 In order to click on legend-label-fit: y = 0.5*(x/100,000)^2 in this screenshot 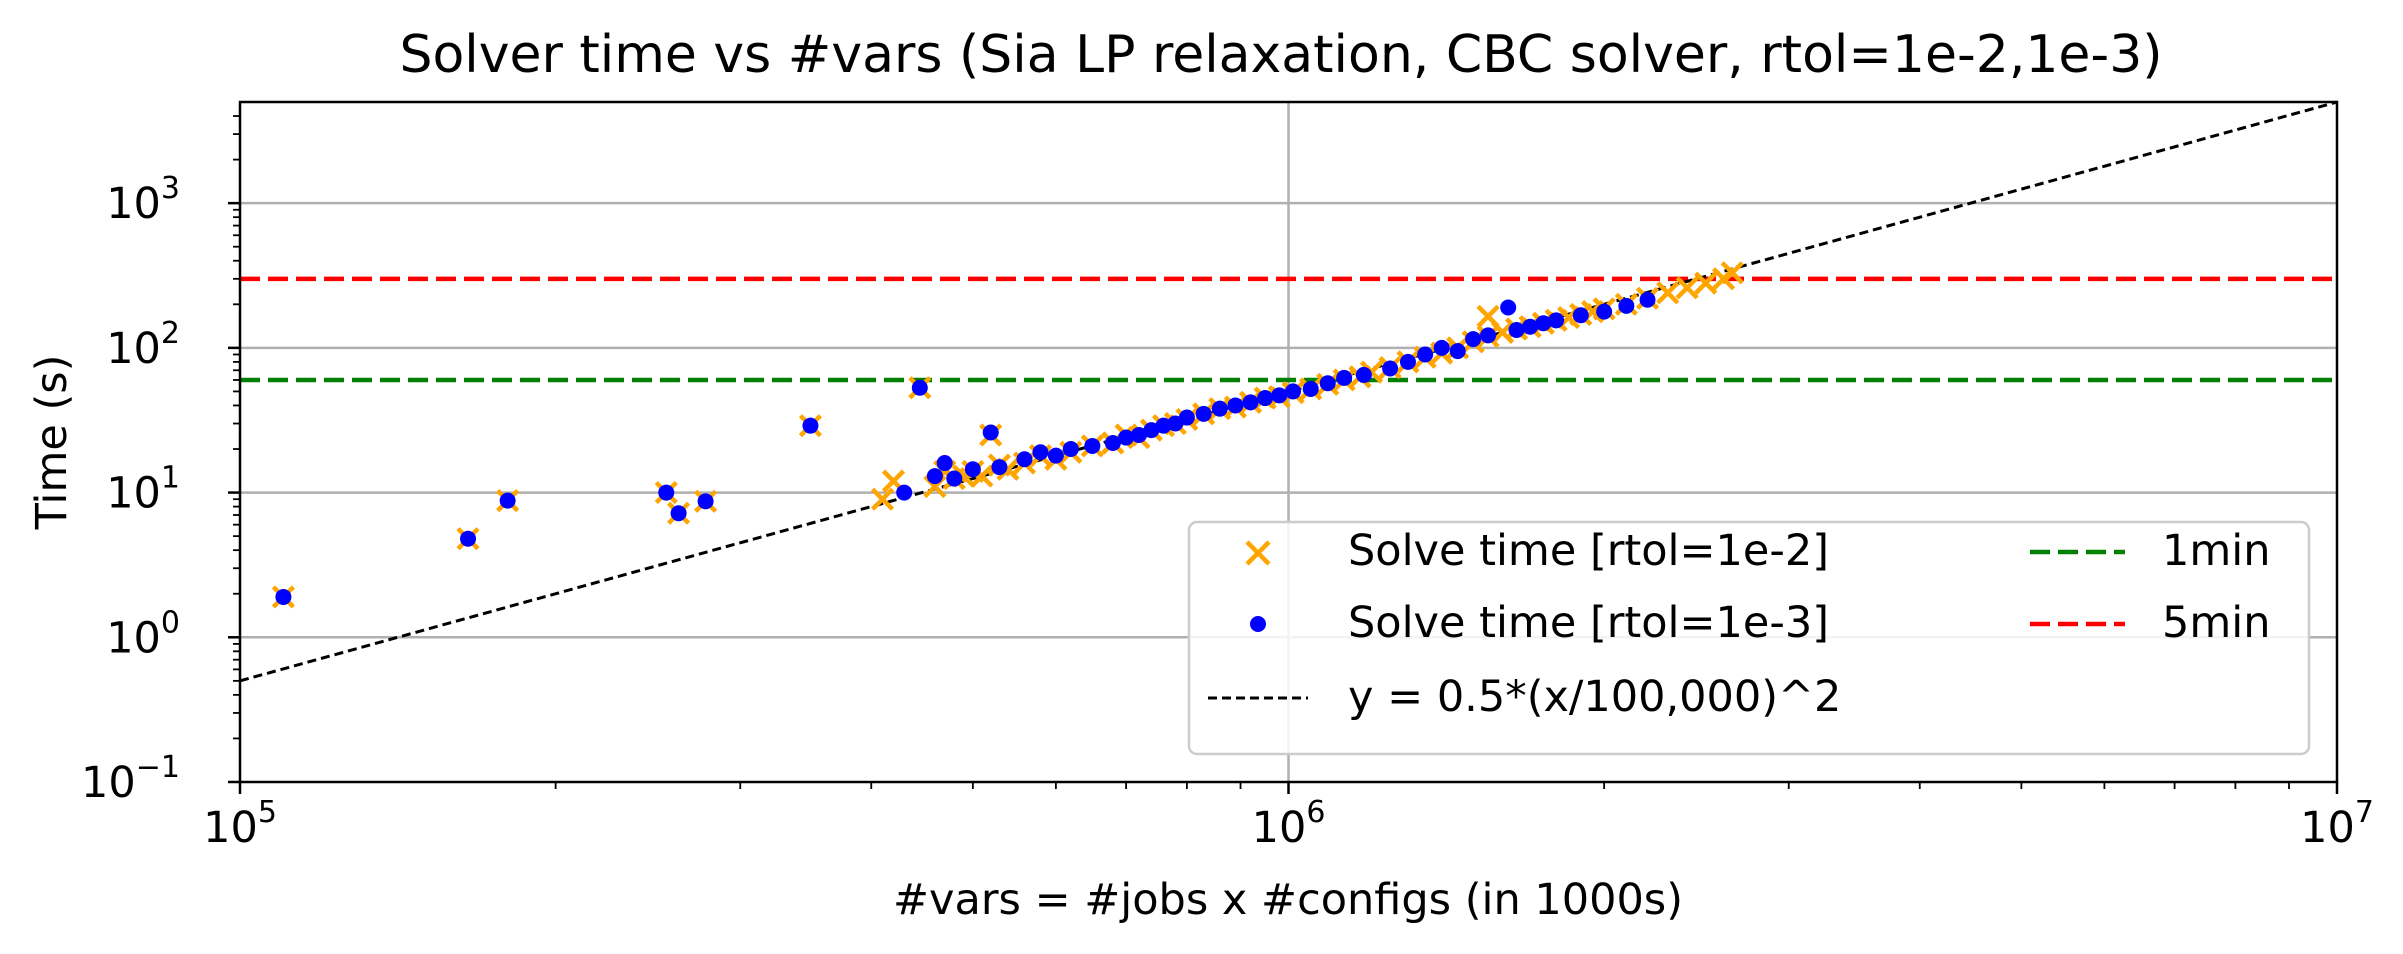, I will do `click(1594, 697)`.